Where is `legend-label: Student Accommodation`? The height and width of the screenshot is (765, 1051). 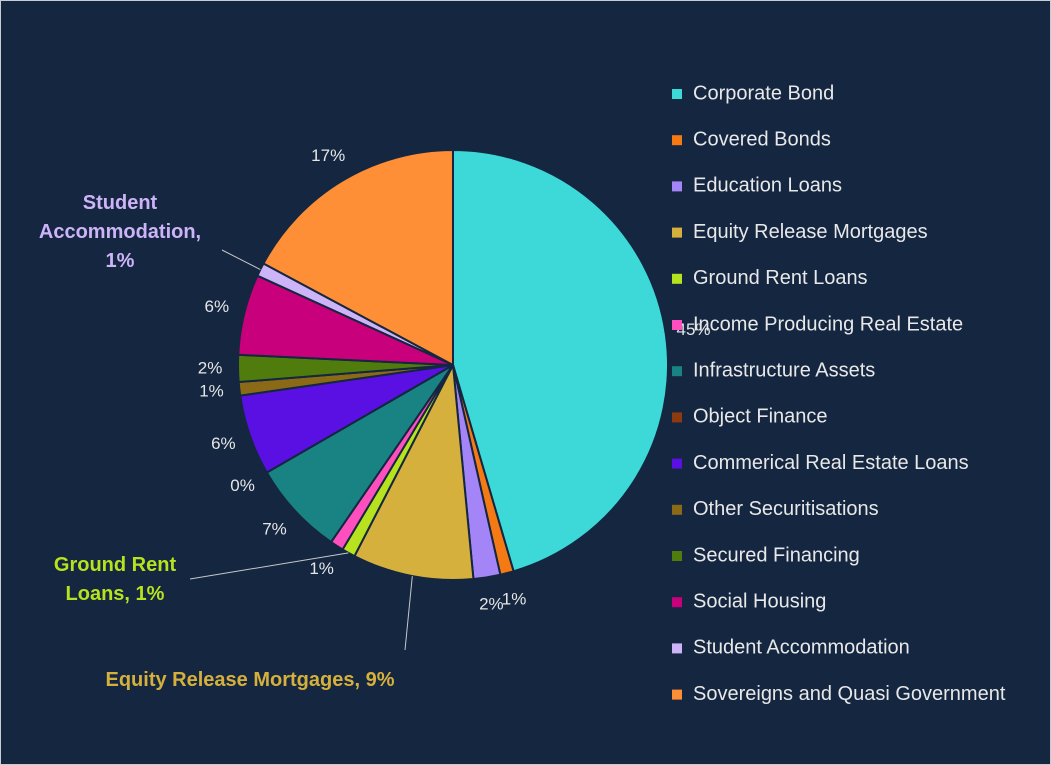
legend-label: Student Accommodation is located at coordinates (801, 648).